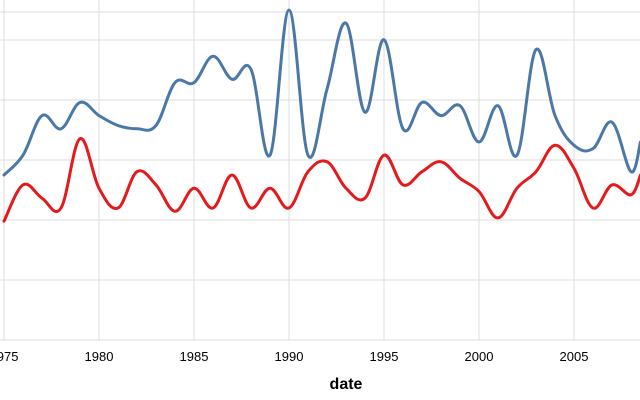 Image resolution: width=640 pixels, height=400 pixels. What do you see at coordinates (479, 356) in the screenshot?
I see `x-tick-label-2000: 2000` at bounding box center [479, 356].